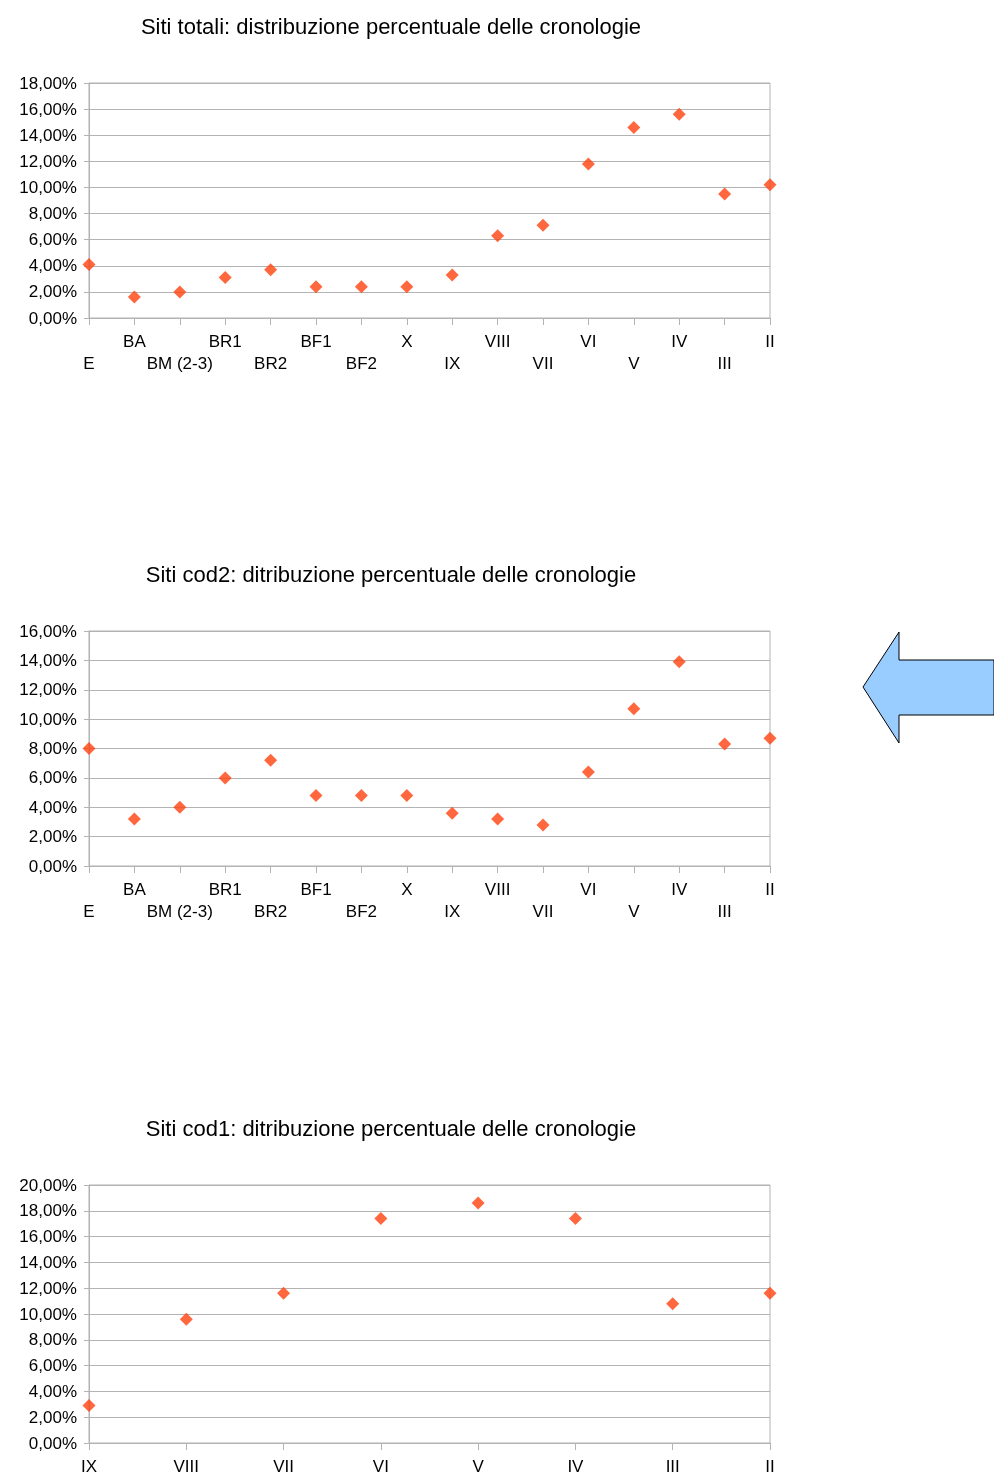  Describe the element at coordinates (391, 1128) in the screenshot. I see `chart-title: Siti cod1: ditribuzione percentuale delle cronologie` at that location.